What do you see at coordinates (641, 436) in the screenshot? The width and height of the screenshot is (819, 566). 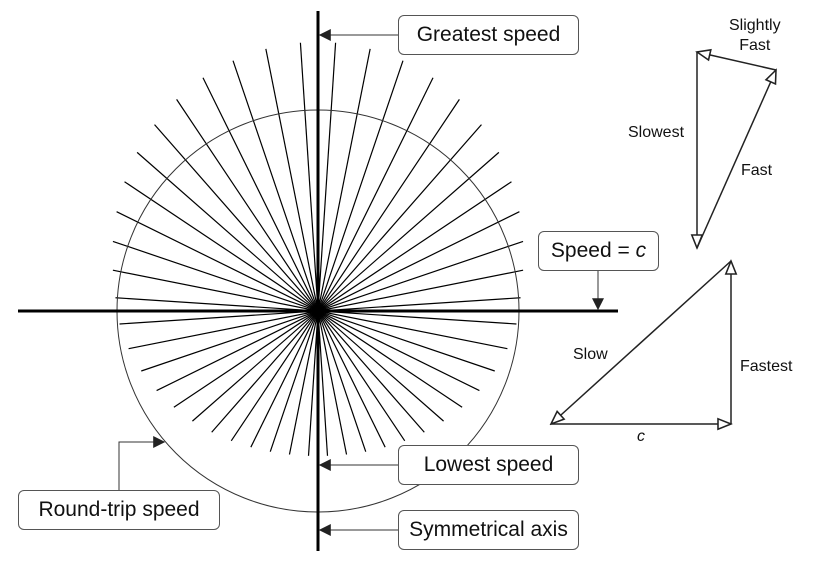 I see `c-base-label: c` at bounding box center [641, 436].